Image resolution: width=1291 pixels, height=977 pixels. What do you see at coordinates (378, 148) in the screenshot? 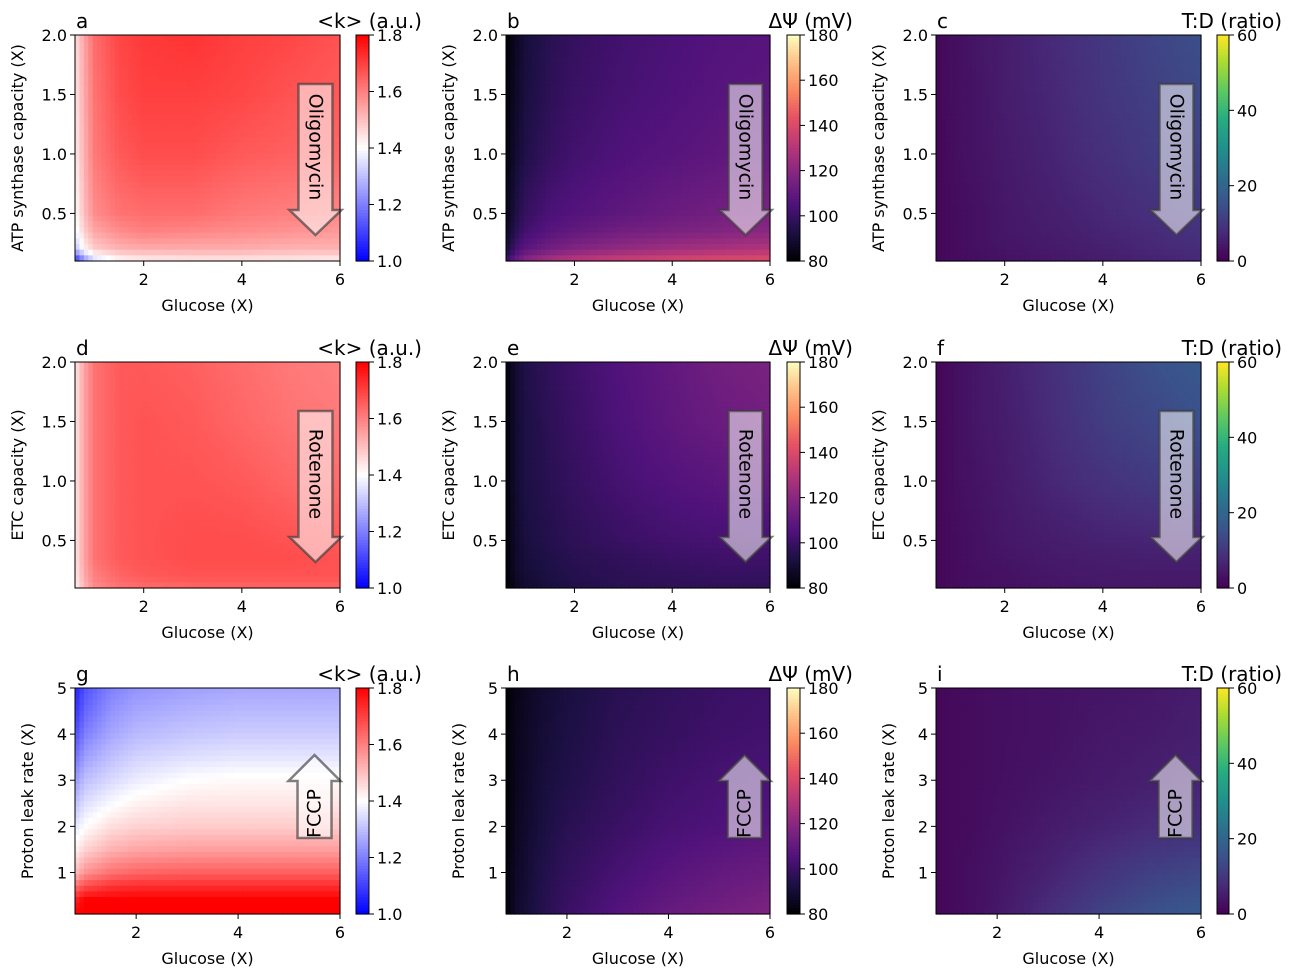
I see `colorbar: 1.01.21.41.61.8` at bounding box center [378, 148].